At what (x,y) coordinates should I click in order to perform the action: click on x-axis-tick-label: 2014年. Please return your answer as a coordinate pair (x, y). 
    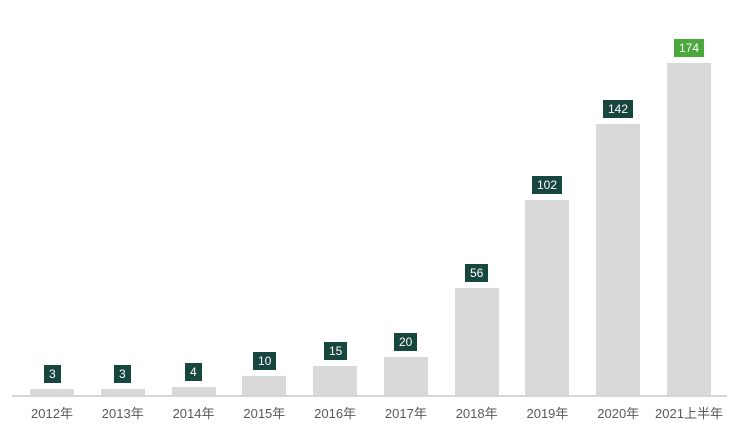
    Looking at the image, I should click on (193, 413).